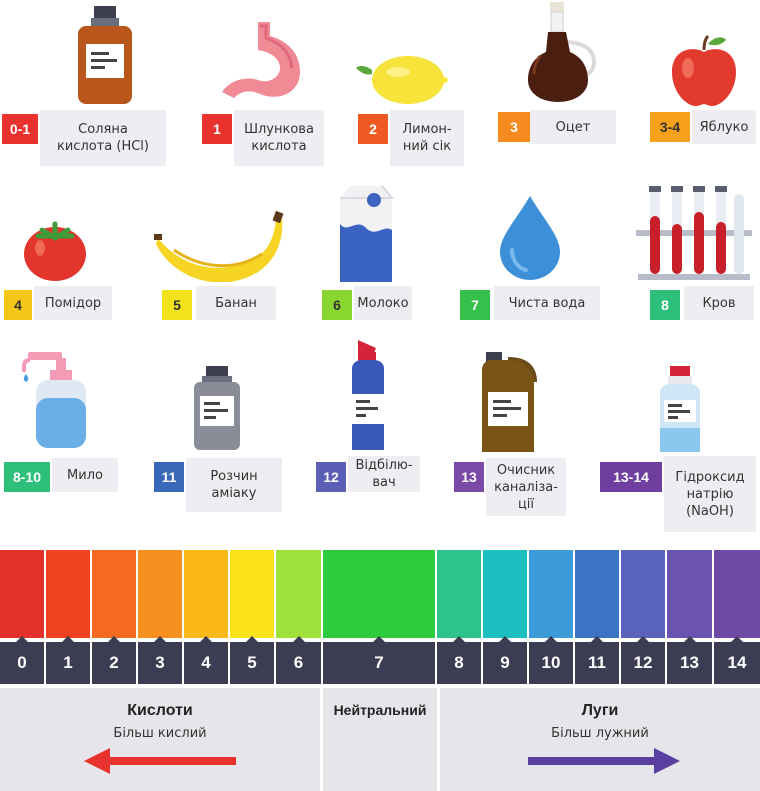 The height and width of the screenshot is (791, 760). What do you see at coordinates (551, 660) in the screenshot?
I see `ph-number: 10` at bounding box center [551, 660].